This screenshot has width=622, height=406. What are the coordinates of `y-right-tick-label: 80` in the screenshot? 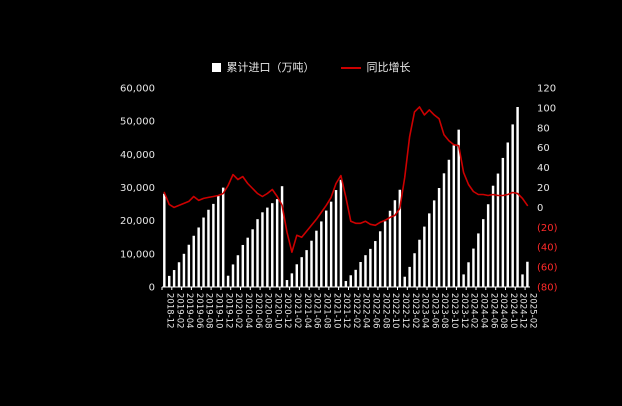 It's located at (543, 128).